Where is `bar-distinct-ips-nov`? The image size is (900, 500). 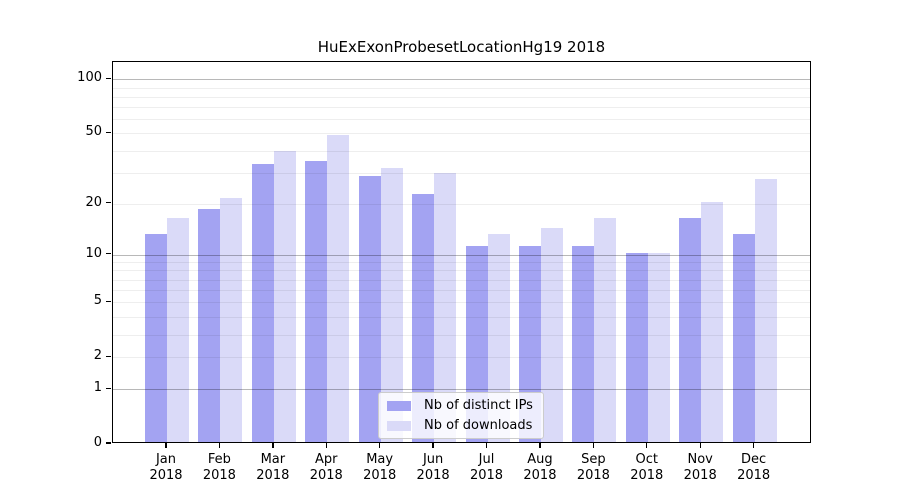
bar-distinct-ips-nov is located at coordinates (690, 330).